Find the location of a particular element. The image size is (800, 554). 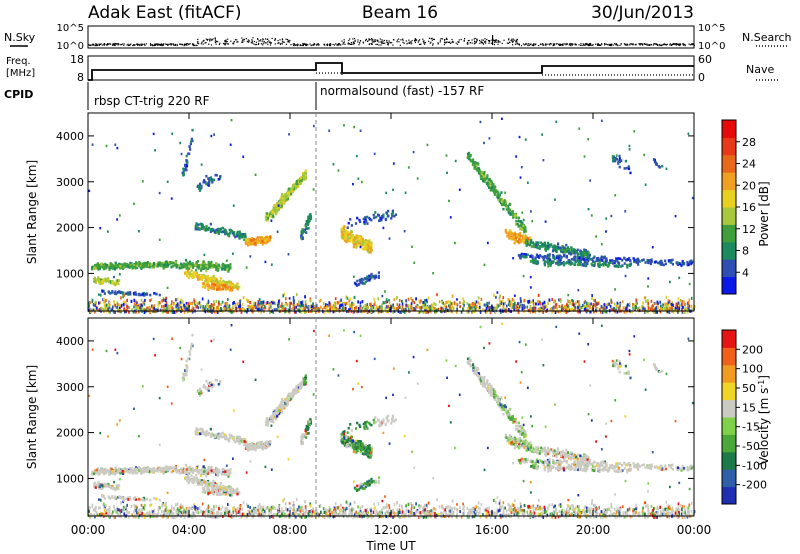

cpid-mode-2: normalsound (fast) -157 RF is located at coordinates (402, 91).